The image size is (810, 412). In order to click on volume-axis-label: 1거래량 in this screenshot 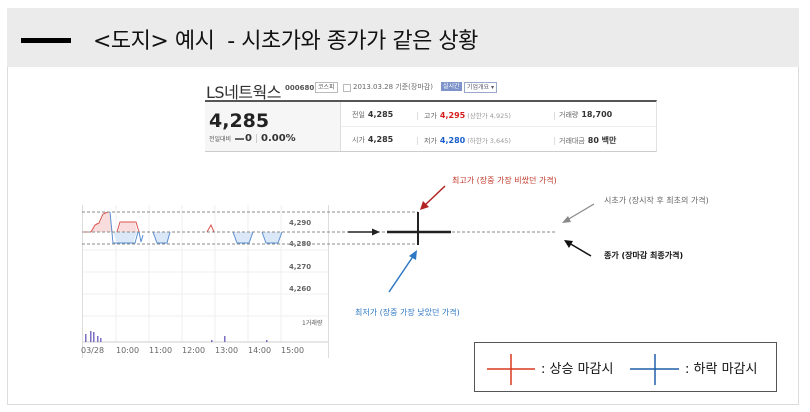, I will do `click(312, 323)`.